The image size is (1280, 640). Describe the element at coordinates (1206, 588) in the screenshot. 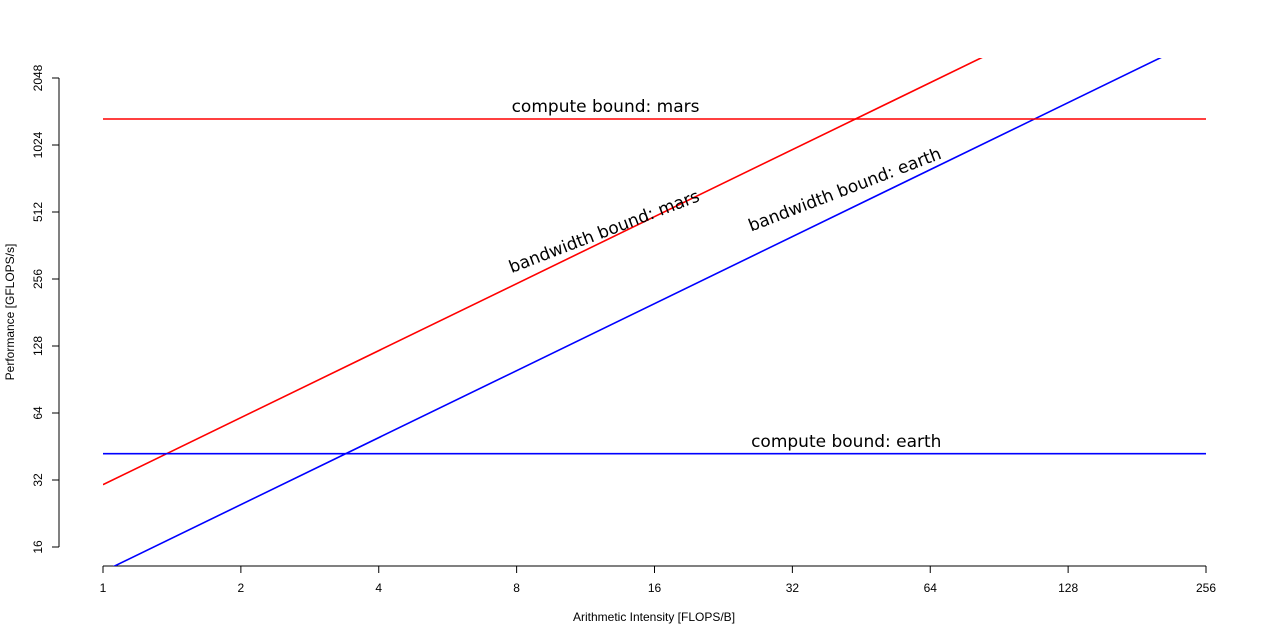

I see `x-tick-label: 256` at that location.